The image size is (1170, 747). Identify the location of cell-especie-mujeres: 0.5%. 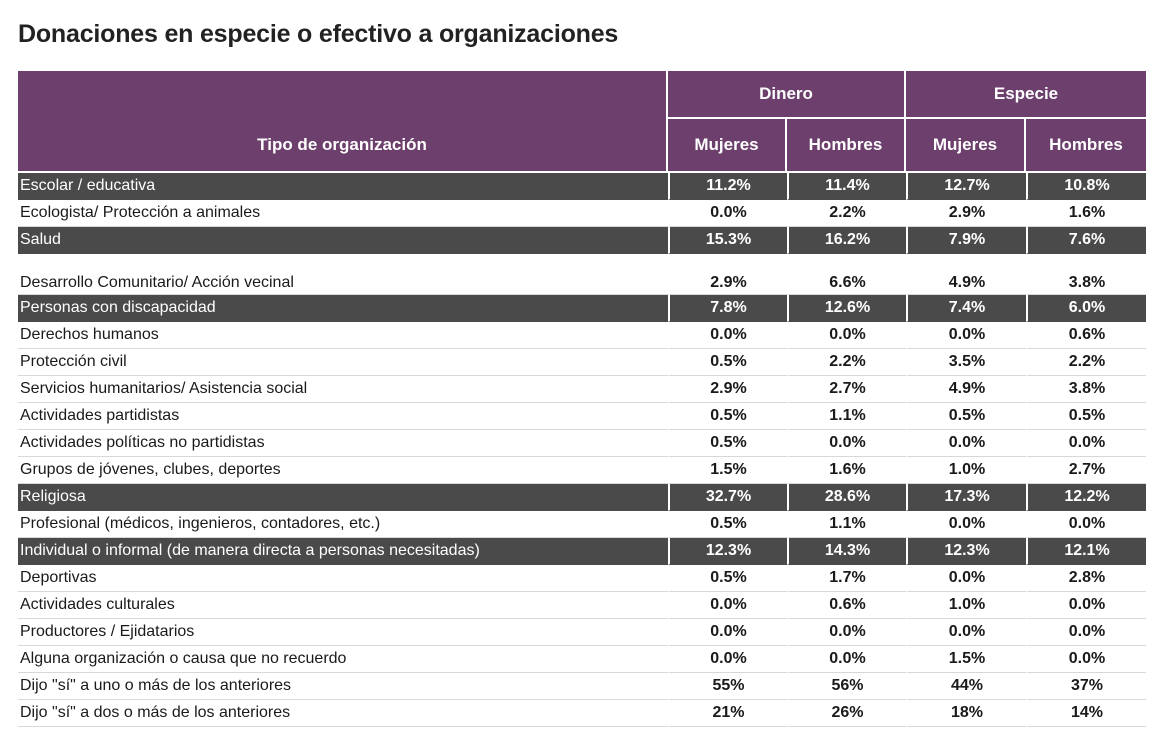
(966, 416).